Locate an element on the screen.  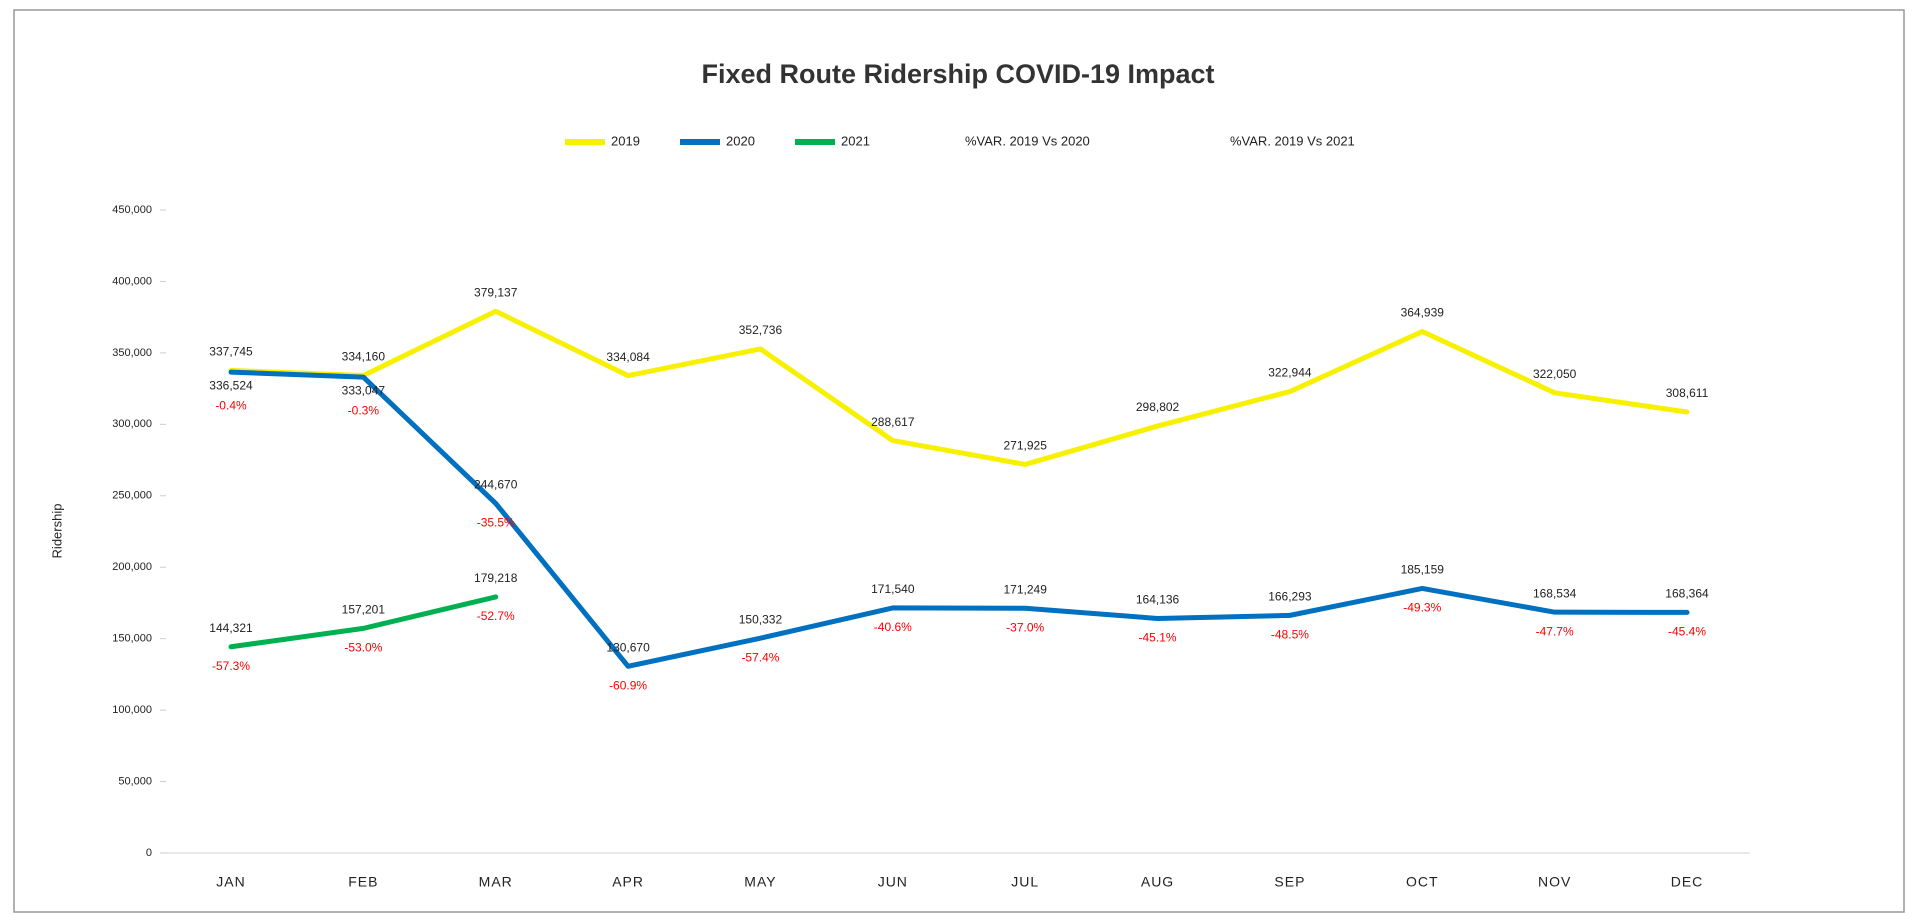
variance-label: -37.0% is located at coordinates (1025, 627).